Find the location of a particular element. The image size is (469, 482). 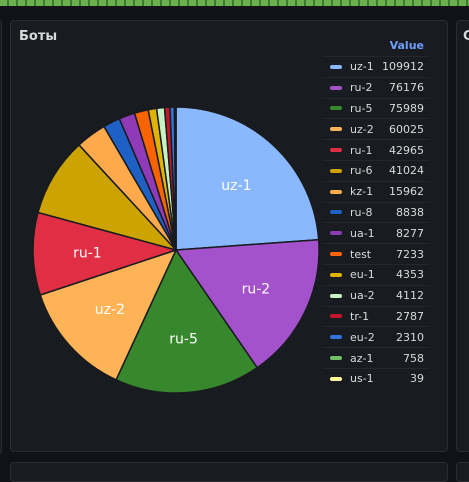

legend-series-value: 75989 is located at coordinates (409, 108).